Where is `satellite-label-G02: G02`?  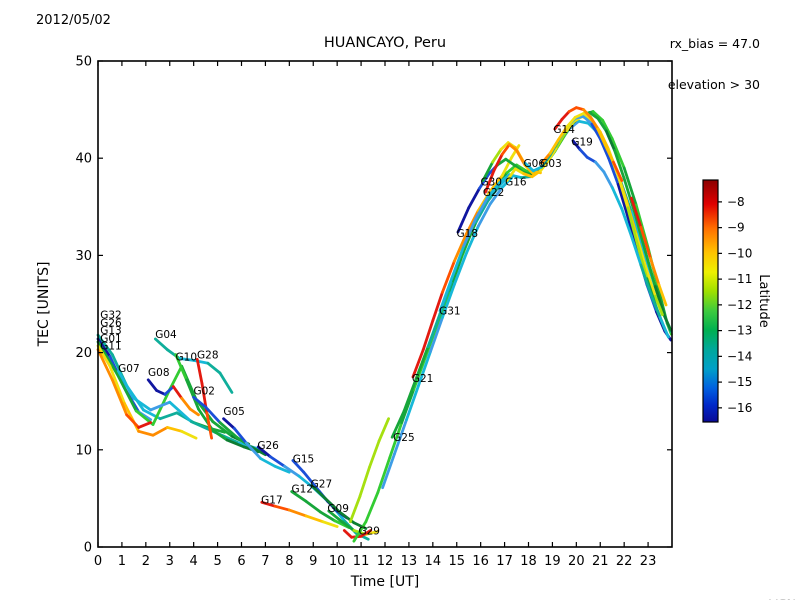
satellite-label-G02: G02 is located at coordinates (204, 391).